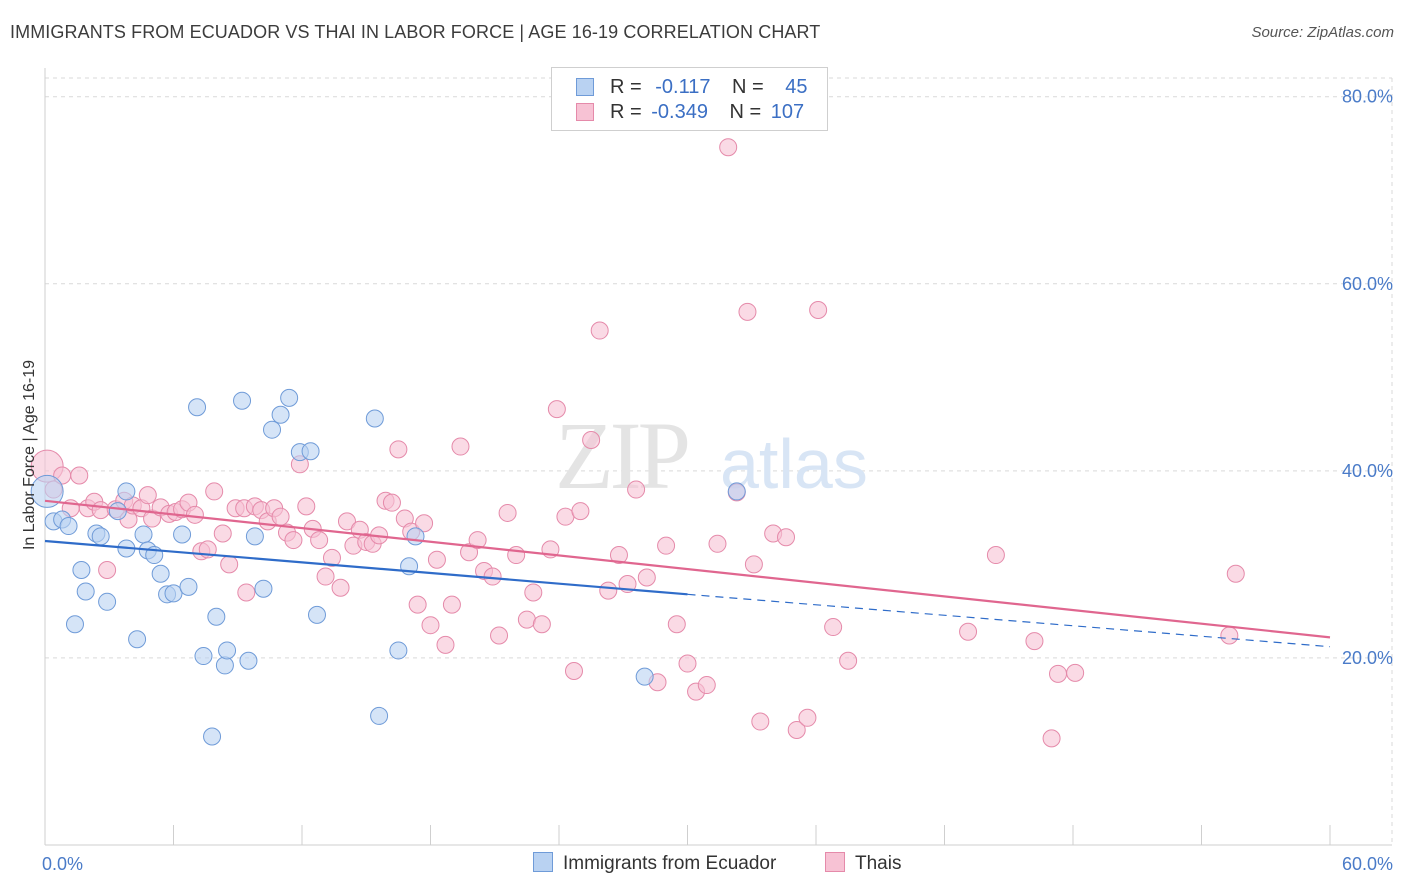 The image size is (1406, 892). I want to click on watermark: ZIP atlas, so click(711, 455).